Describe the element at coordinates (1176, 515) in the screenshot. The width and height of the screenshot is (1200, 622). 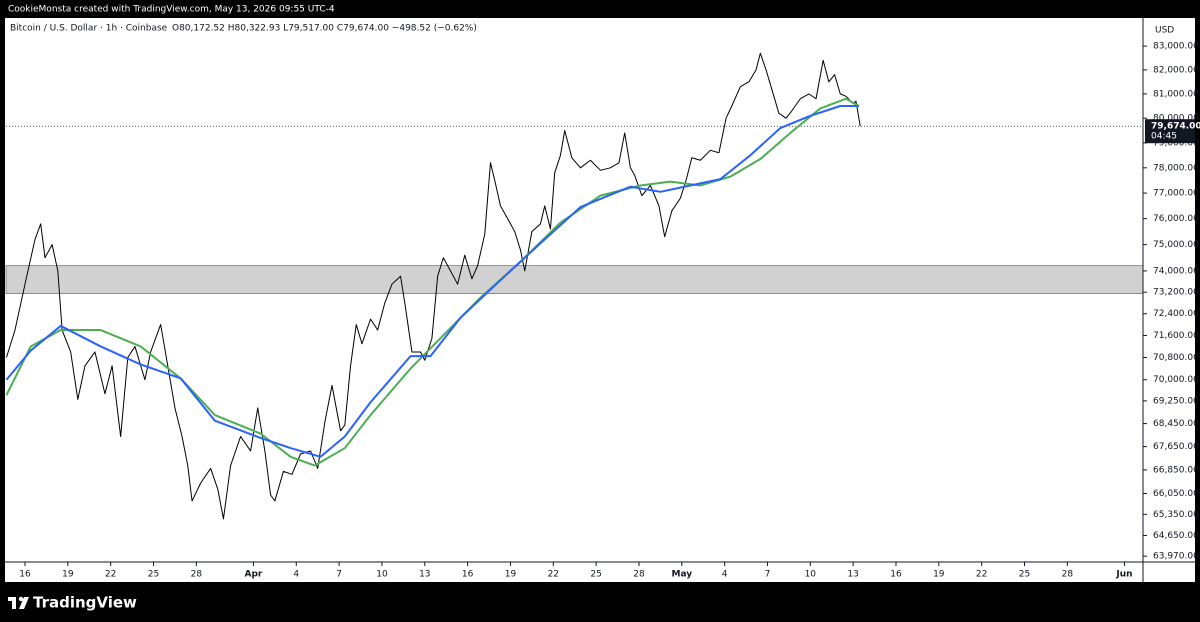
I see `y-tick-label: 65,350.00` at that location.